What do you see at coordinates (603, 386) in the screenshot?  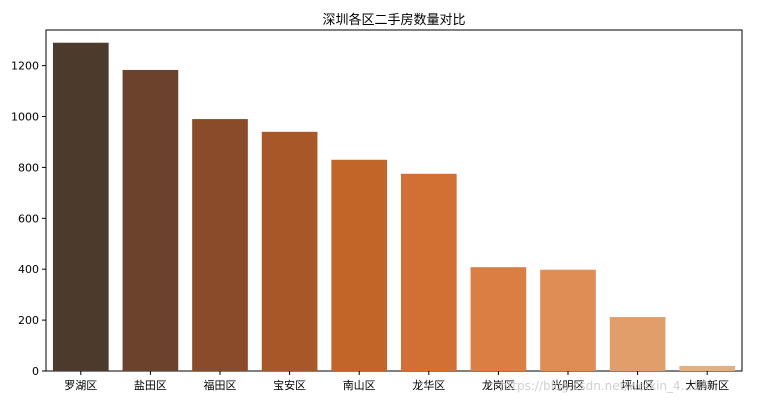 I see `watermark-text: https://blog.csdn.net/weixin_4...17` at bounding box center [603, 386].